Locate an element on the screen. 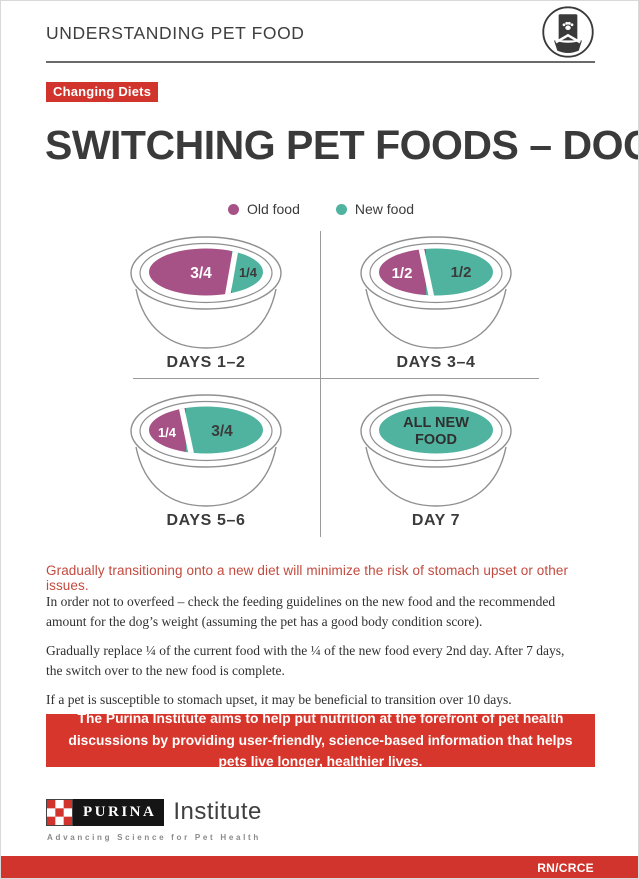  legend-new-label: New food is located at coordinates (384, 209).